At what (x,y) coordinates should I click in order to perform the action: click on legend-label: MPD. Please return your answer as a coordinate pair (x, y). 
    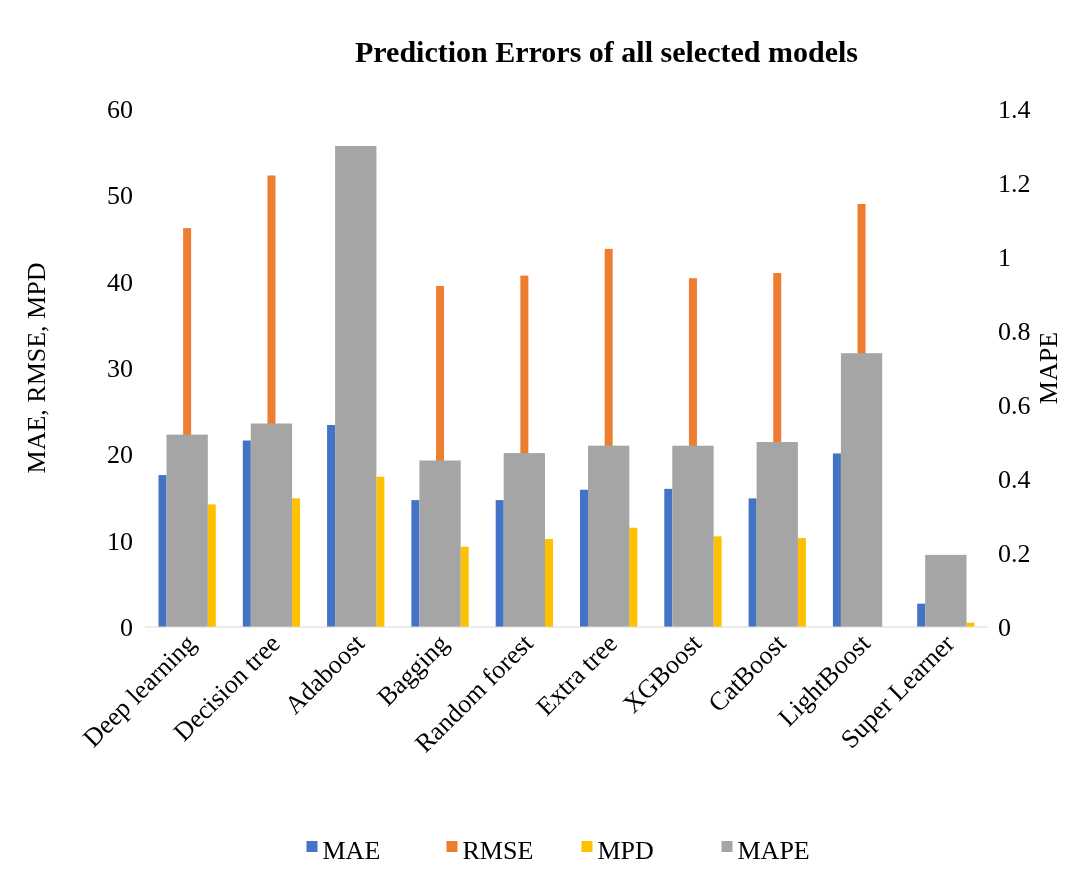
    Looking at the image, I should click on (625, 851).